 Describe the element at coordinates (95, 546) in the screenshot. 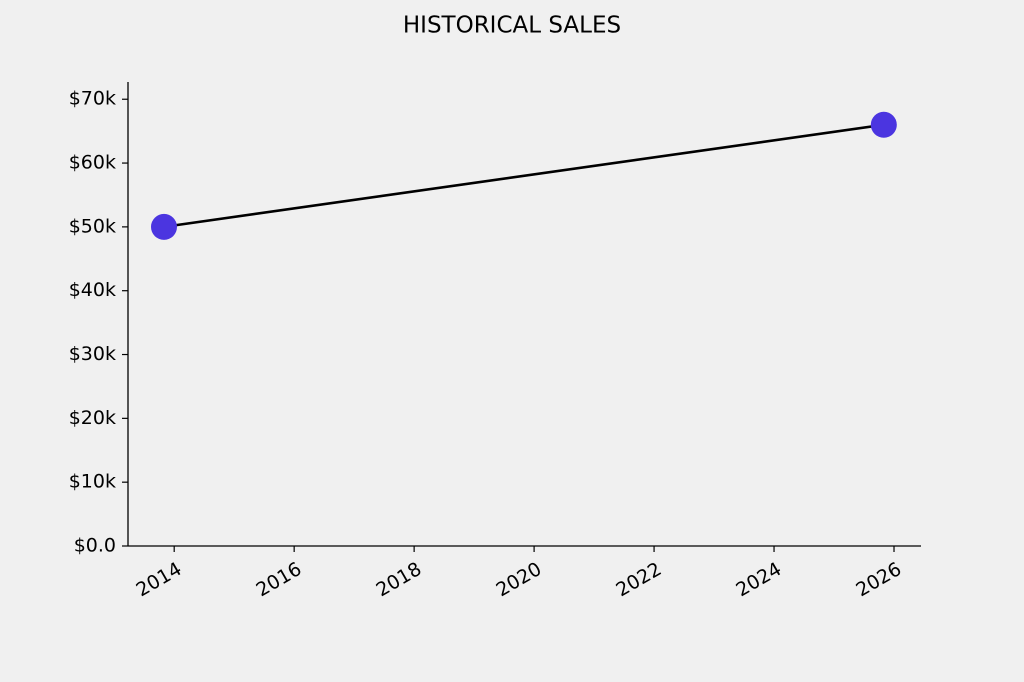

I see `y-tick-label: $0.0` at that location.